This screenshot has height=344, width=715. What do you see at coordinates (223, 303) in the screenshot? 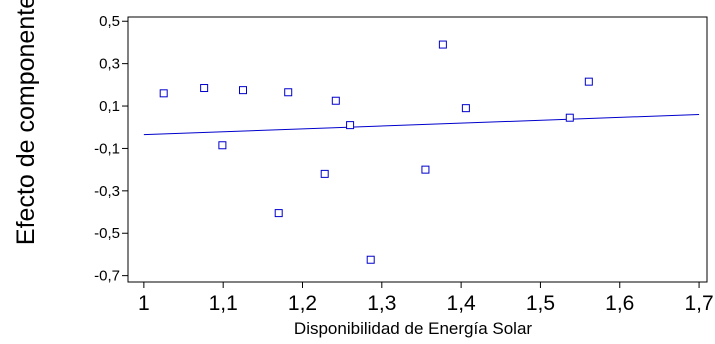
I see `x-tick-label: 1,1` at bounding box center [223, 303].